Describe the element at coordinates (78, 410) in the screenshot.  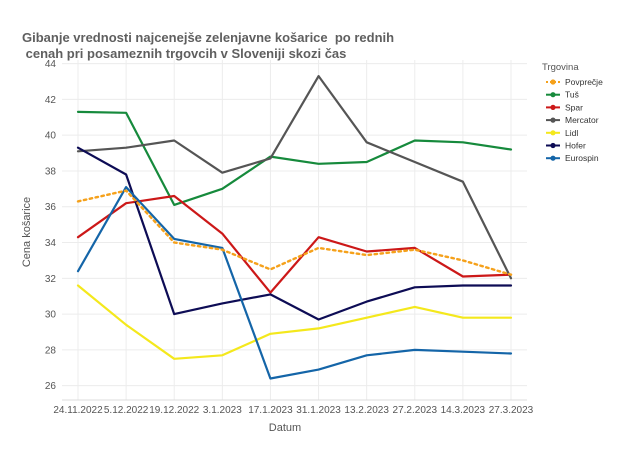
I see `x-tick-label: 24.11.2022` at that location.